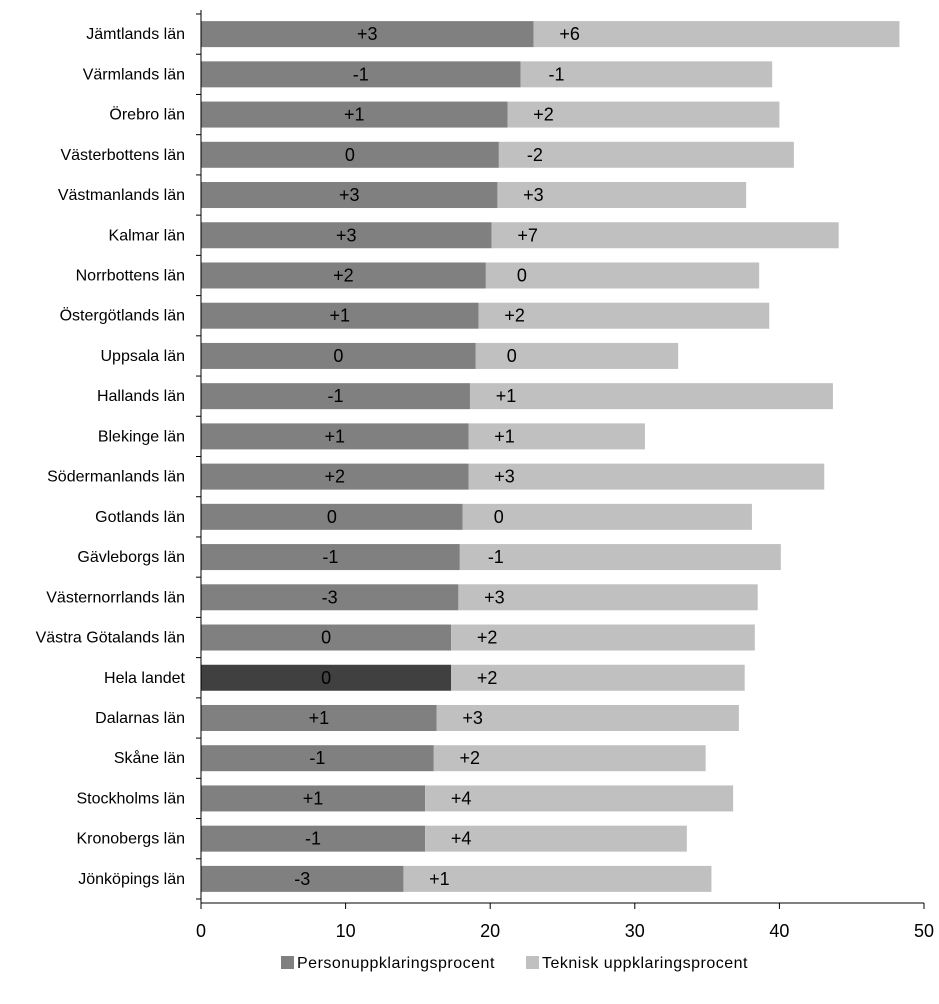 Image resolution: width=939 pixels, height=1004 pixels. Describe the element at coordinates (116, 477) in the screenshot. I see `category-label: Södermanlands län` at that location.